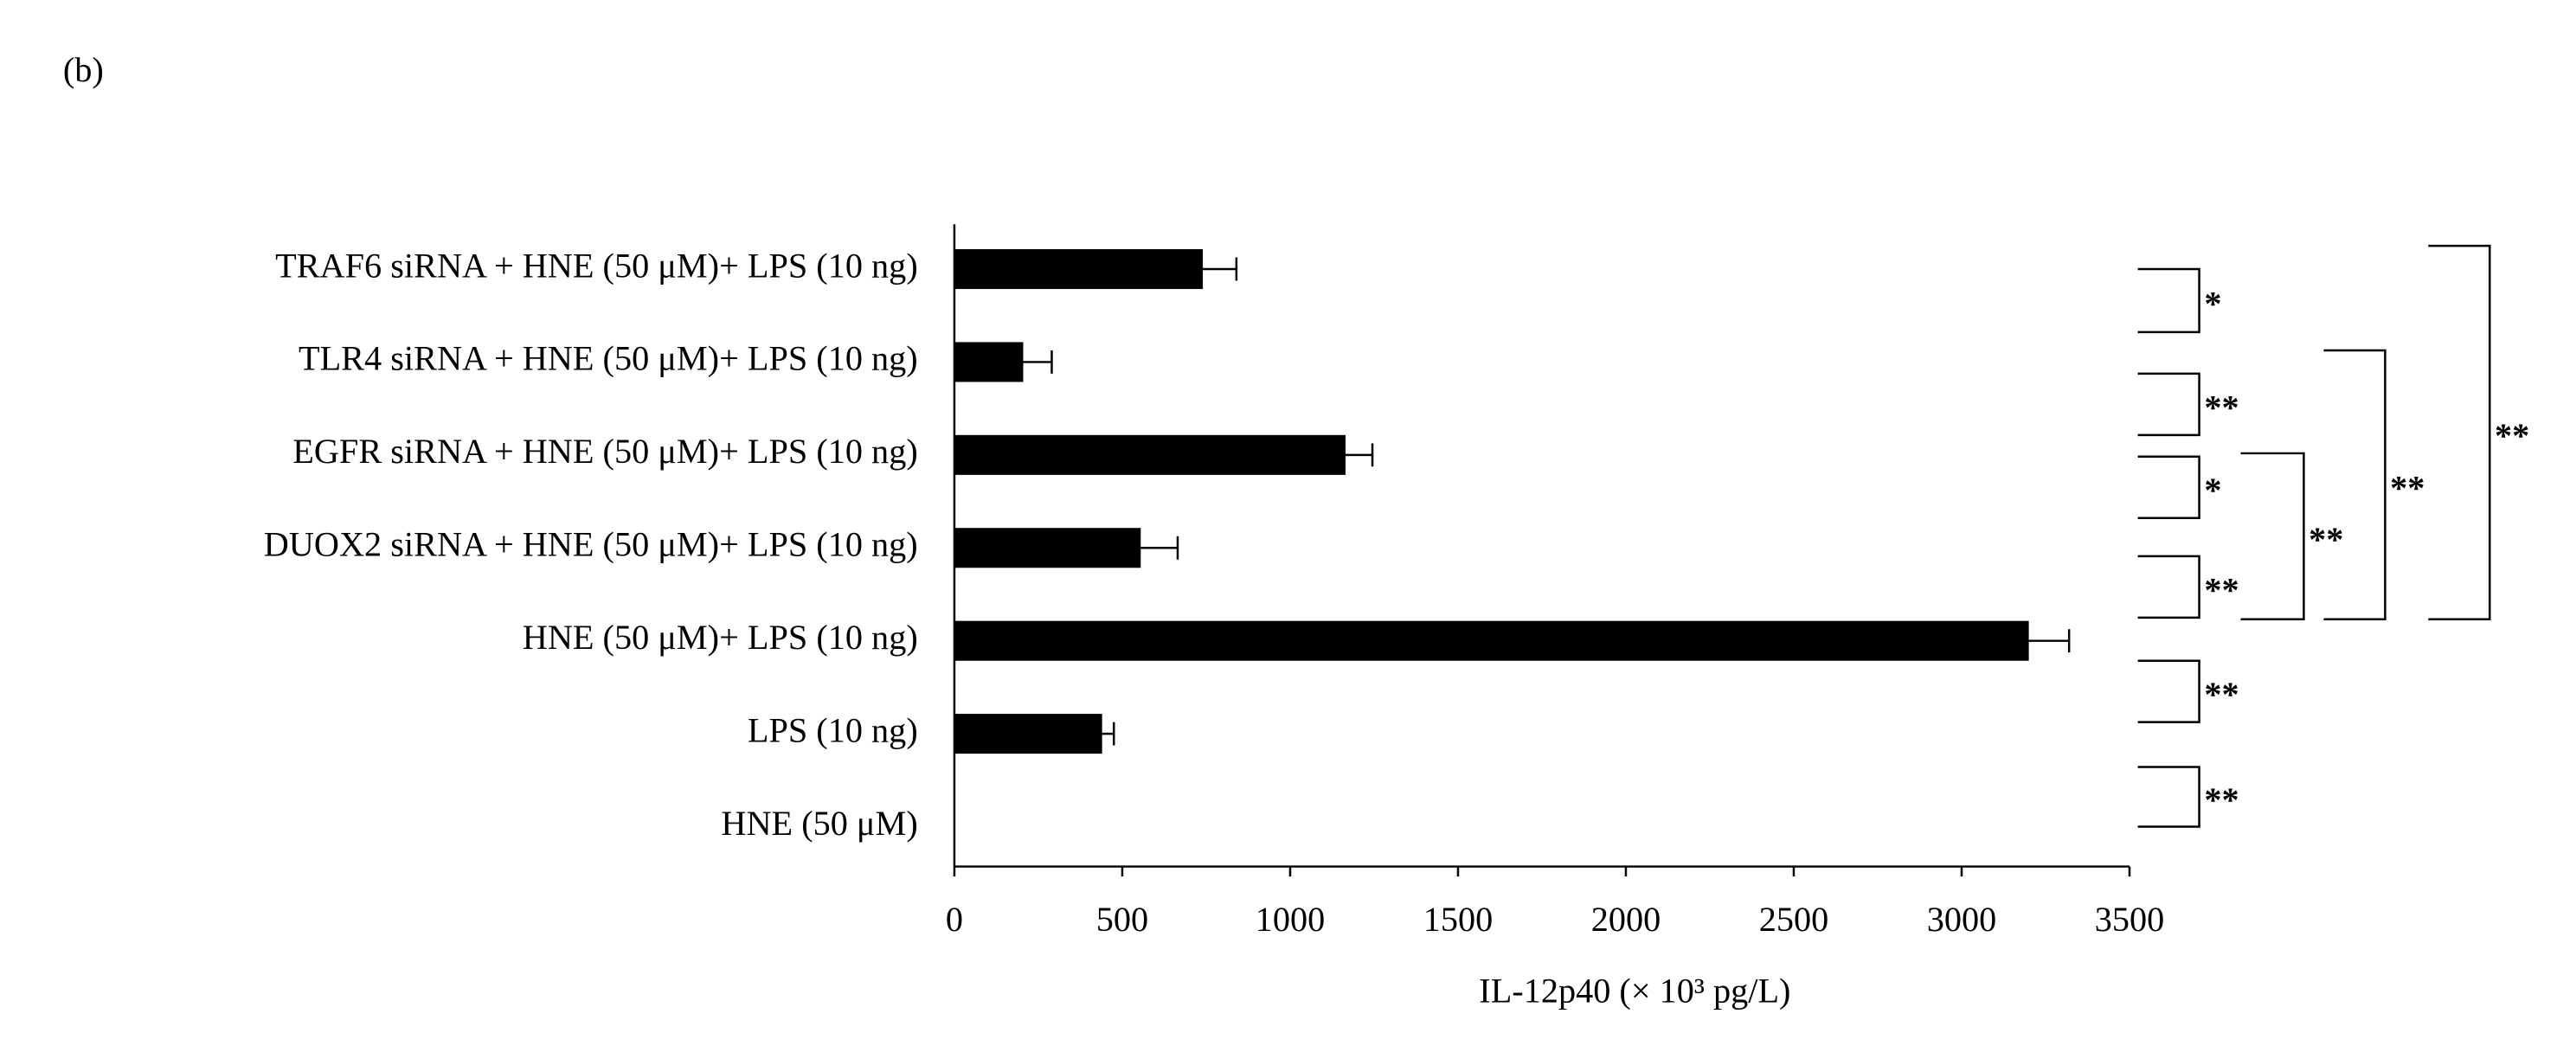  I want to click on x-tick-label: 2000, so click(1626, 919).